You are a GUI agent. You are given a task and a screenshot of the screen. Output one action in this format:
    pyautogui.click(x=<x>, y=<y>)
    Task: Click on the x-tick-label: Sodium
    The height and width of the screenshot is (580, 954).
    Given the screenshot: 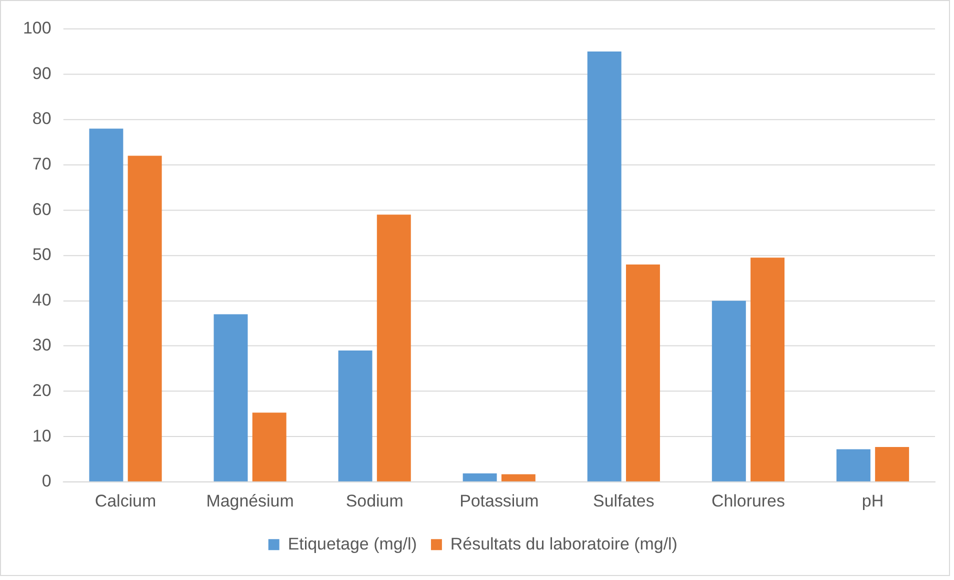 What is the action you would take?
    pyautogui.click(x=375, y=501)
    